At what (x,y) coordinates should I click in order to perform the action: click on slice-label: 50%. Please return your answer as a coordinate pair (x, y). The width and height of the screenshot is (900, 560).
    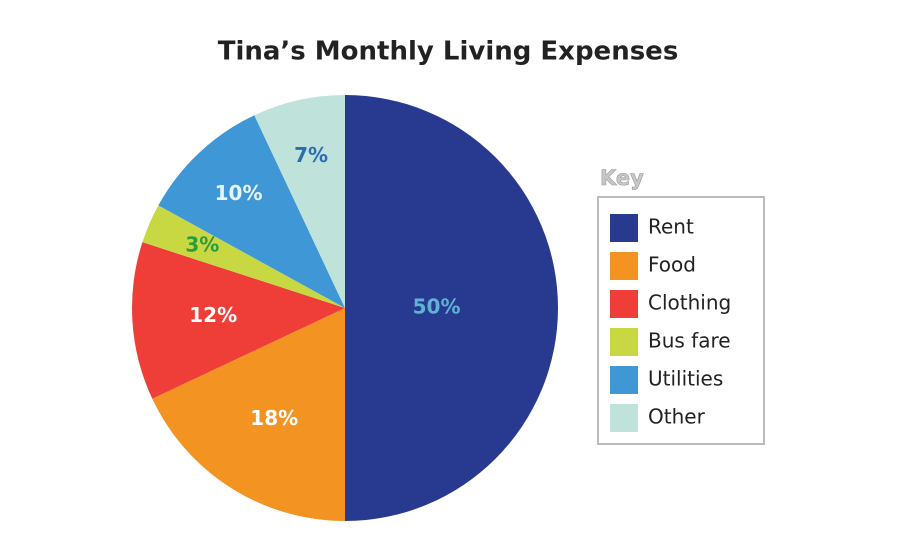
    Looking at the image, I should click on (437, 307).